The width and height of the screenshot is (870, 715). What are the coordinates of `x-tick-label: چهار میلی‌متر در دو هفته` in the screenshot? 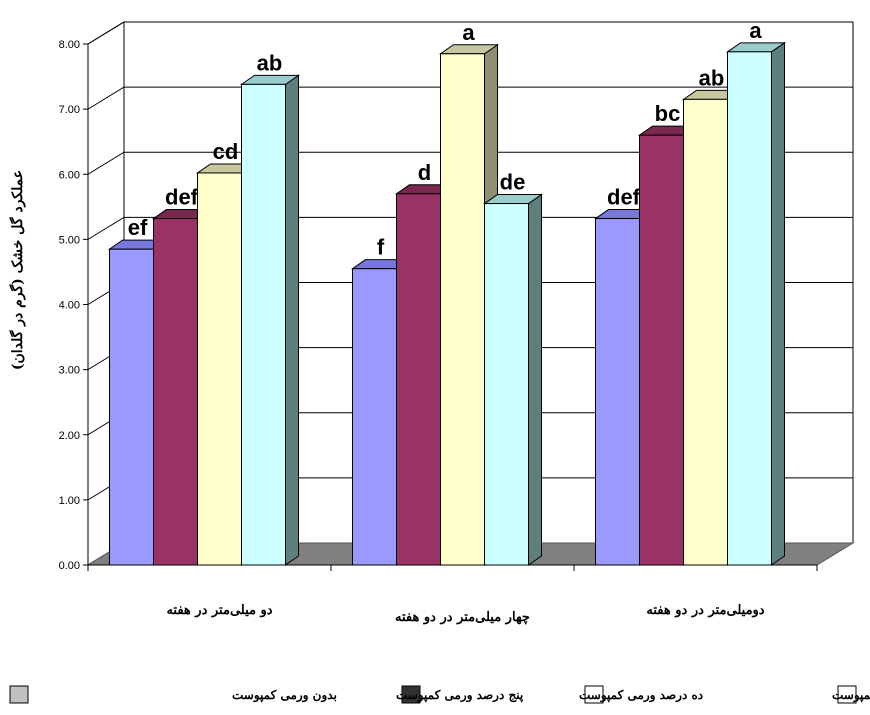 It's located at (462, 617).